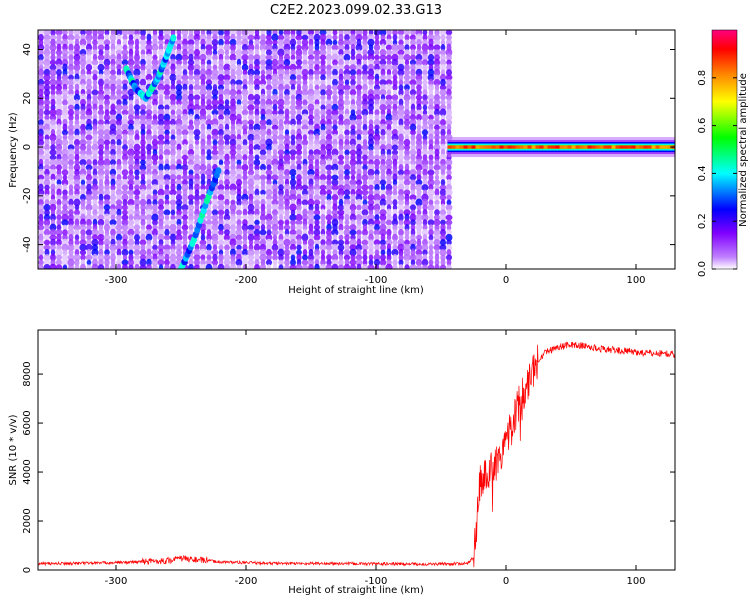 Image resolution: width=750 pixels, height=600 pixels. What do you see at coordinates (356, 10) in the screenshot?
I see `figure-title: C2E2.2023.099.02.33.G13` at bounding box center [356, 10].